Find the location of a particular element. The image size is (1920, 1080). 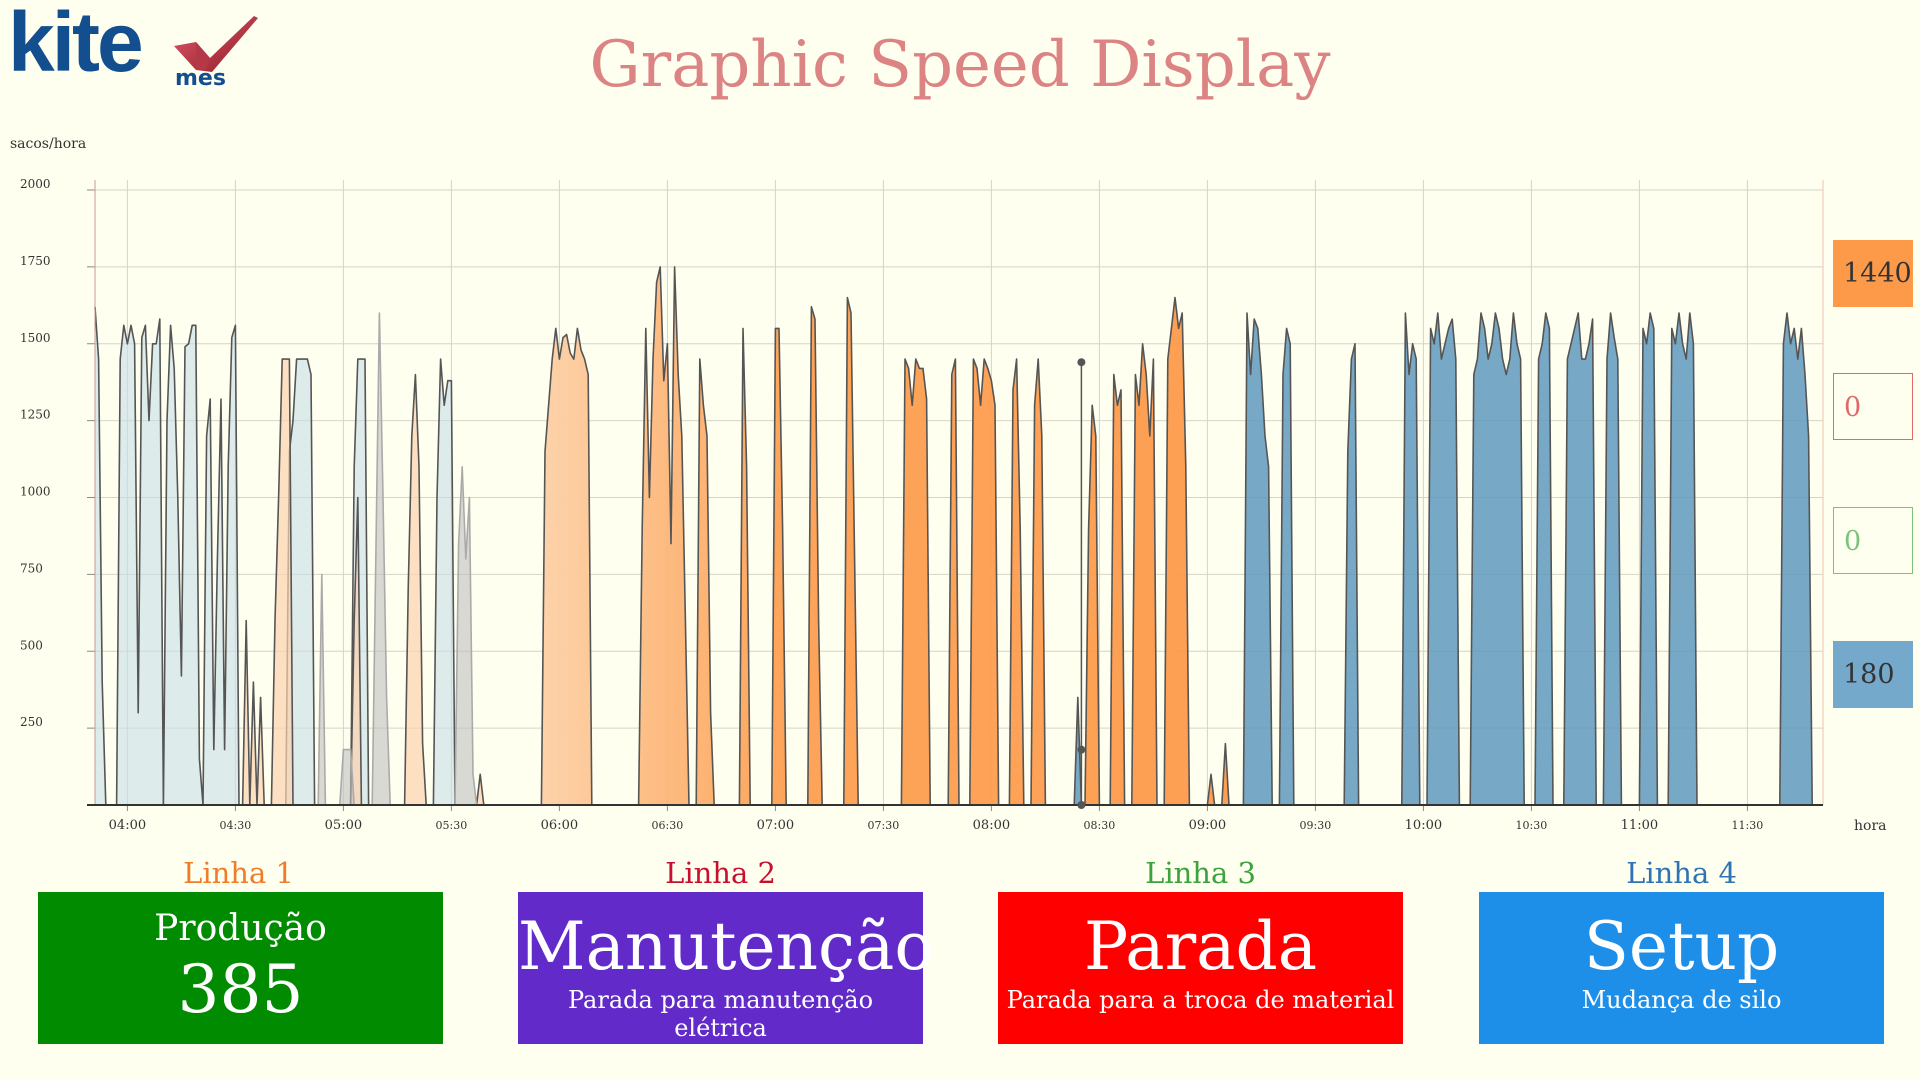

series-3-line is located at coordinates (397, 559).